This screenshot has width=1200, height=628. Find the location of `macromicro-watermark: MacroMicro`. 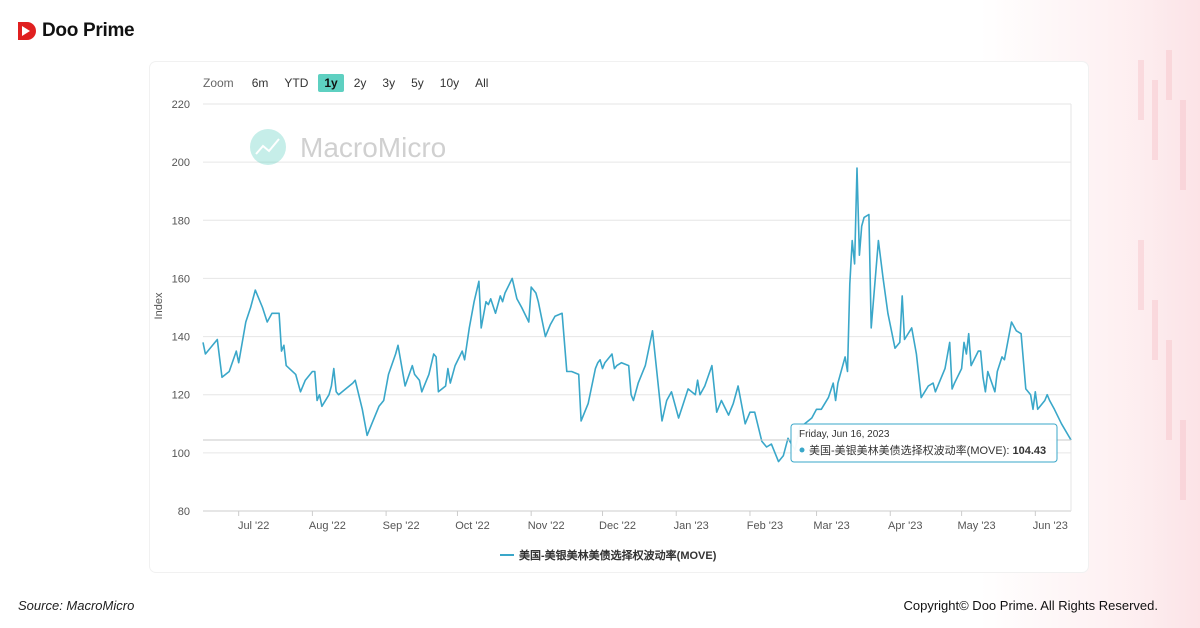

macromicro-watermark: MacroMicro is located at coordinates (348, 147).